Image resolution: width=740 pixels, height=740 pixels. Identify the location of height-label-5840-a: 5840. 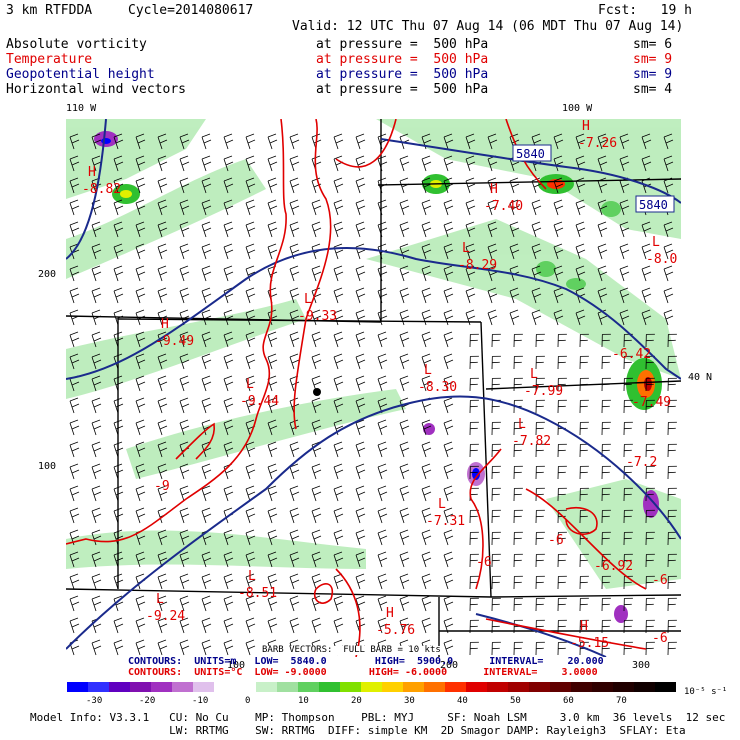
(530, 154).